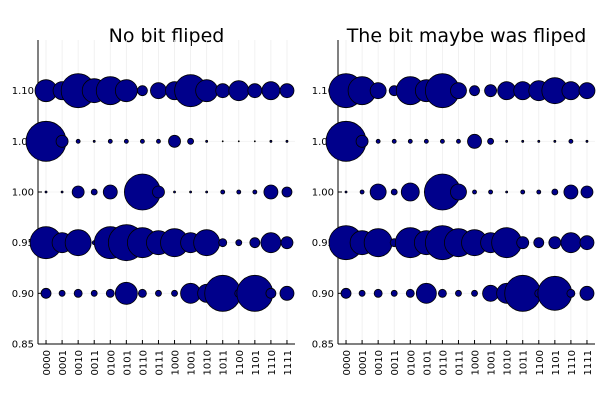 The height and width of the screenshot is (404, 600). I want to click on x-tick-label: 0010, so click(79, 362).